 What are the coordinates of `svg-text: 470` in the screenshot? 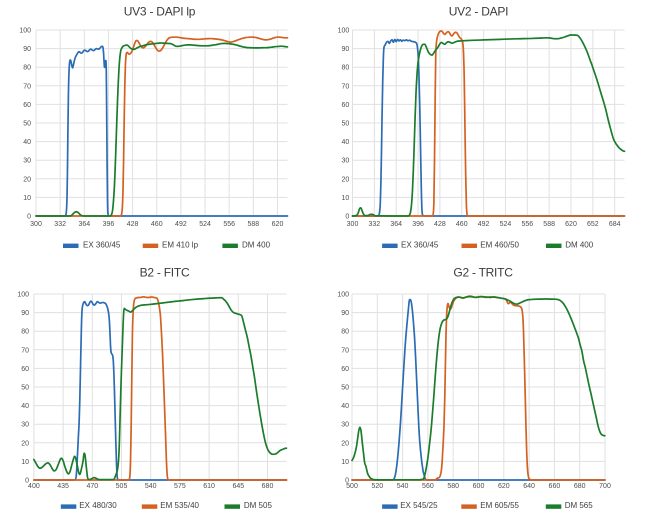 It's located at (92, 486).